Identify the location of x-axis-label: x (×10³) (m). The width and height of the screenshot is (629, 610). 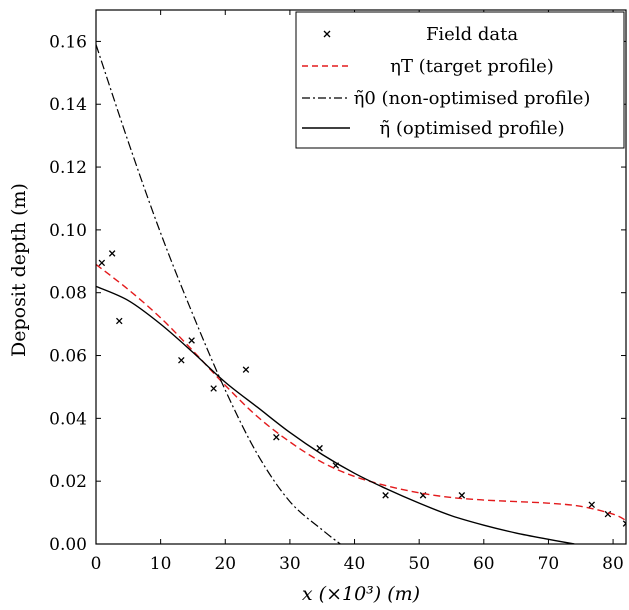
(361, 594).